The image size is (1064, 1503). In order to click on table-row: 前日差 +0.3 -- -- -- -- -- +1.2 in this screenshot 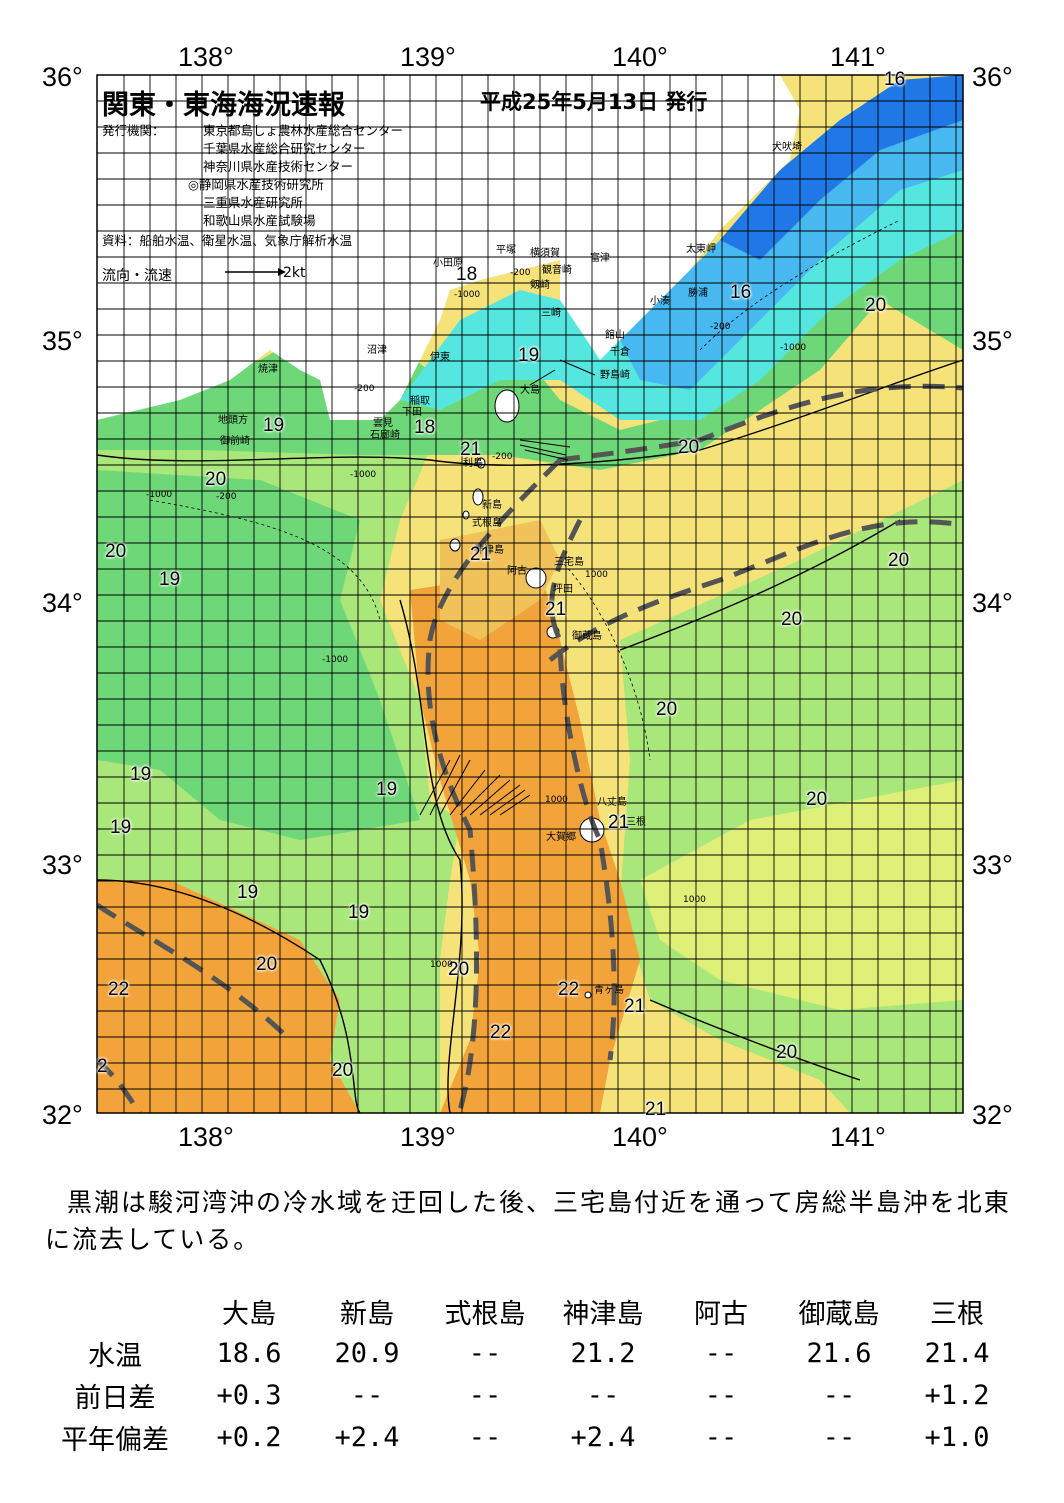, I will do `click(528, 1395)`.